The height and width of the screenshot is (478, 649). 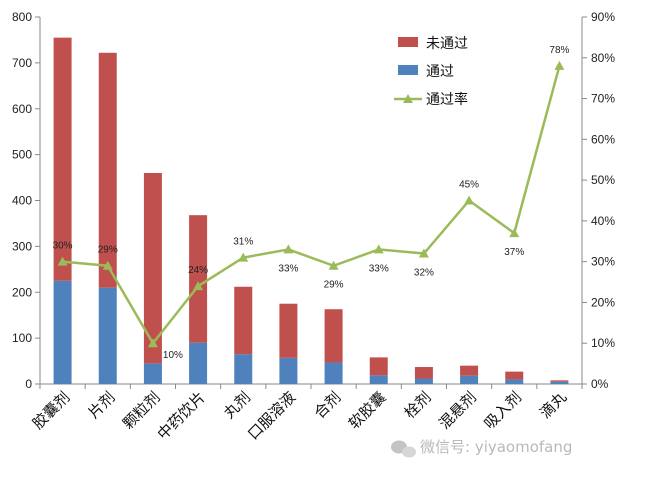 What do you see at coordinates (457, 410) in the screenshot?
I see `category-label: 混悬剂` at bounding box center [457, 410].